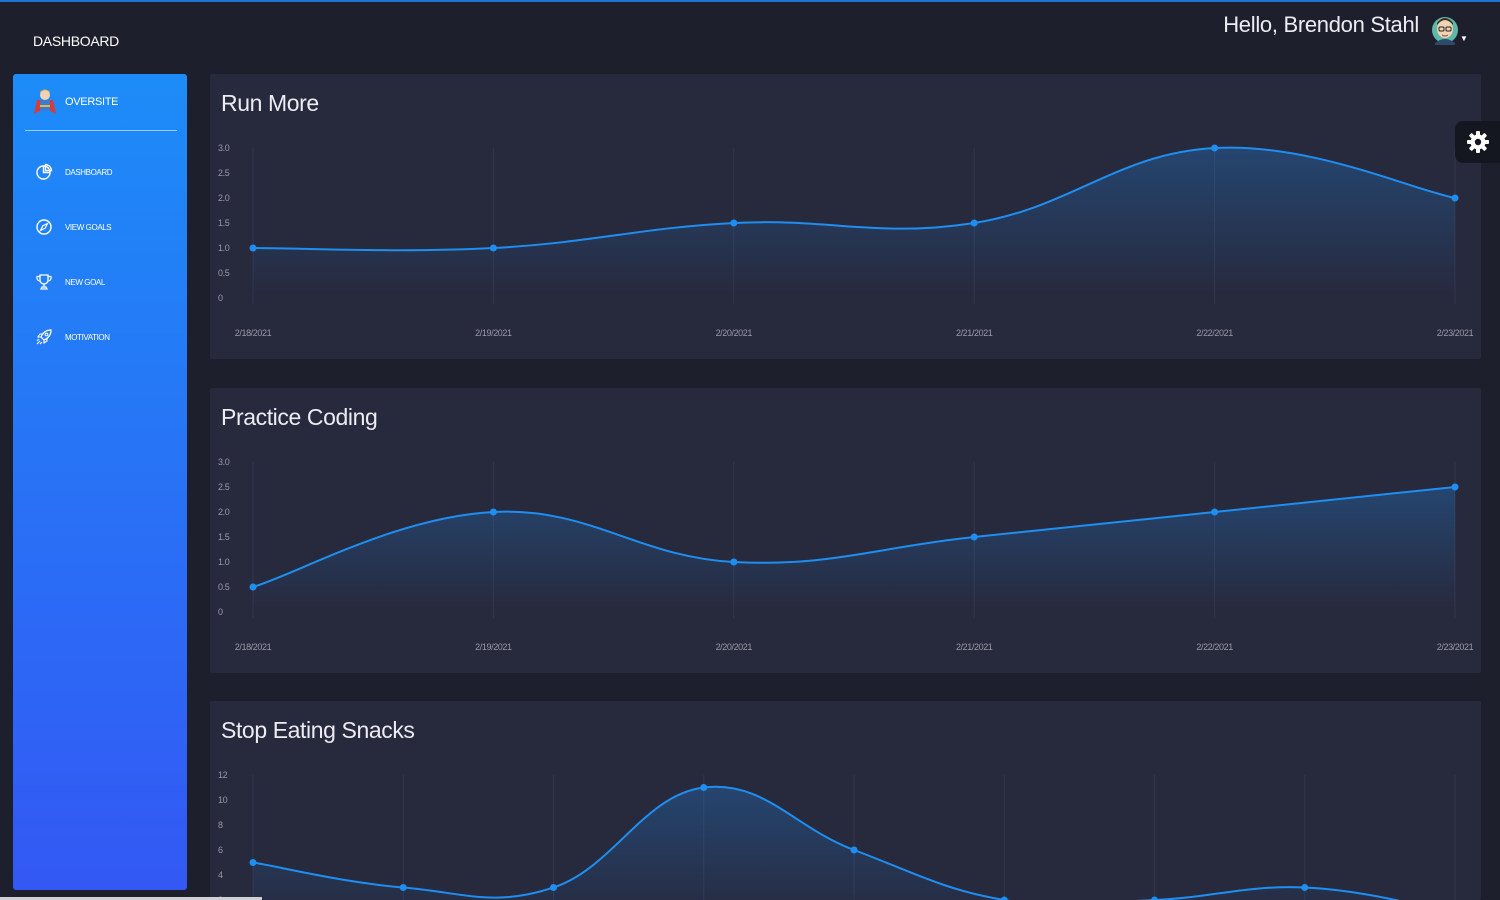 This screenshot has height=900, width=1500. What do you see at coordinates (1321, 24) in the screenshot?
I see `user-greeting: Hello, Brendon Stahl` at bounding box center [1321, 24].